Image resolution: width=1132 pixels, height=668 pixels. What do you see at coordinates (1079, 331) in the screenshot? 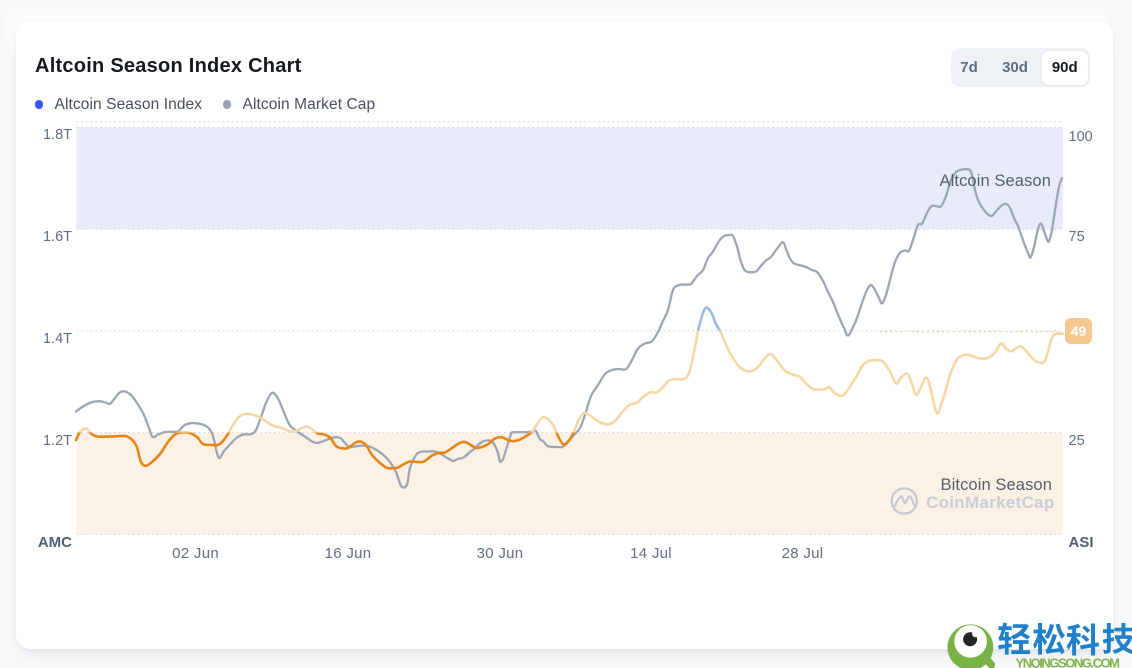
I see `svg-text: 49` at bounding box center [1079, 331].